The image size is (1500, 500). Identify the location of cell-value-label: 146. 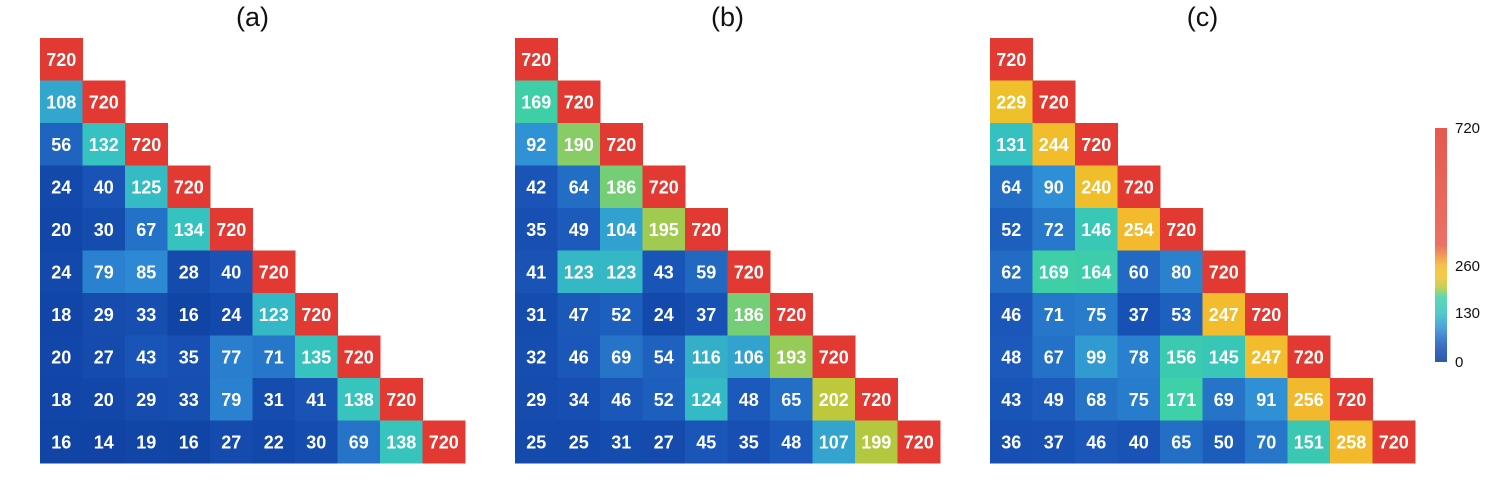
(1096, 230).